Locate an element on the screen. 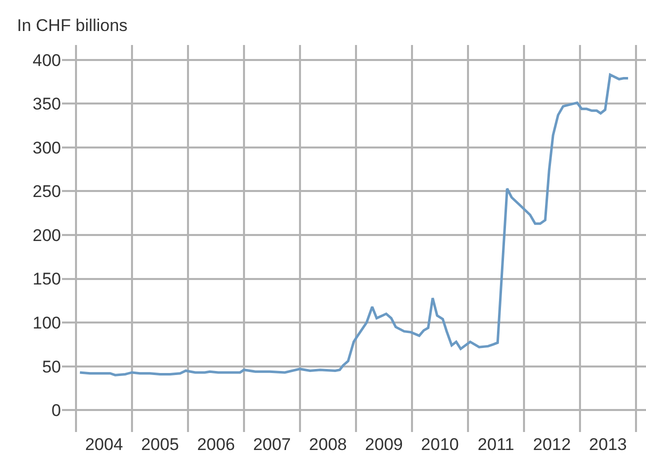  x-tick-label: 2004 is located at coordinates (104, 444).